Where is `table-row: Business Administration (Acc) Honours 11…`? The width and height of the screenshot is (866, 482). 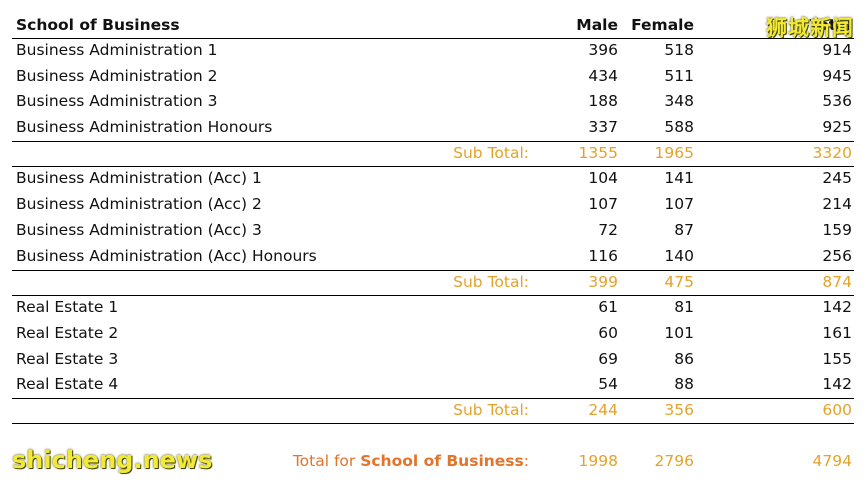 table-row: Business Administration (Acc) Honours 11… is located at coordinates (433, 256).